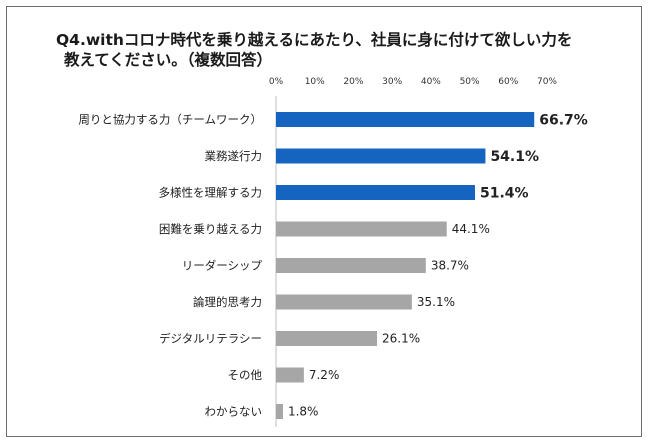 The width and height of the screenshot is (650, 446). What do you see at coordinates (436, 302) in the screenshot?
I see `data-label: 35.1%` at bounding box center [436, 302].